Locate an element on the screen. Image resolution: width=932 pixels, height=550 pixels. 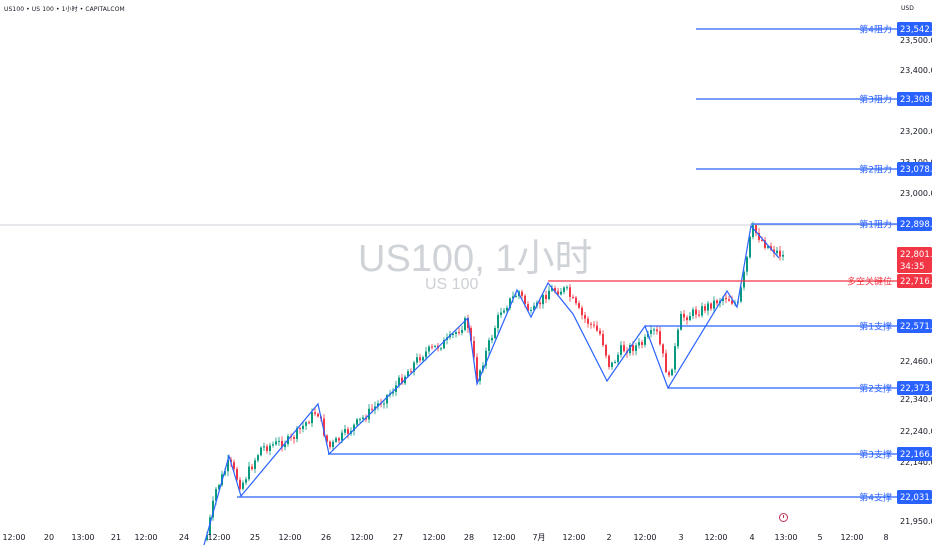
timezone-clock-icon is located at coordinates (783, 517).